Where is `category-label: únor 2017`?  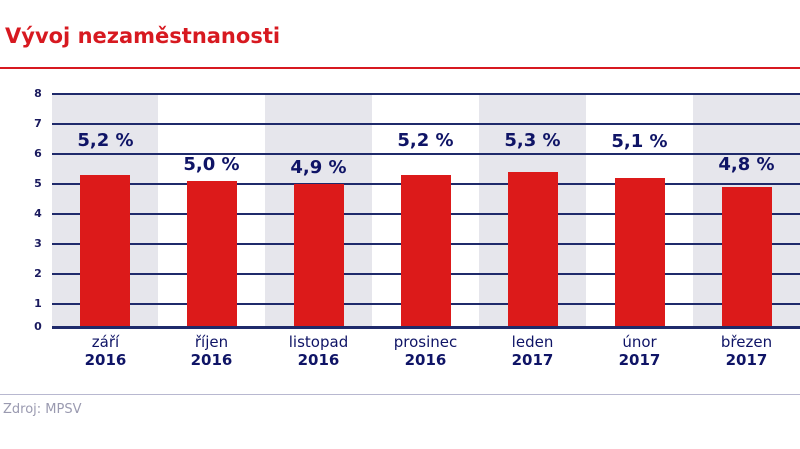 category-label: únor 2017 is located at coordinates (639, 351).